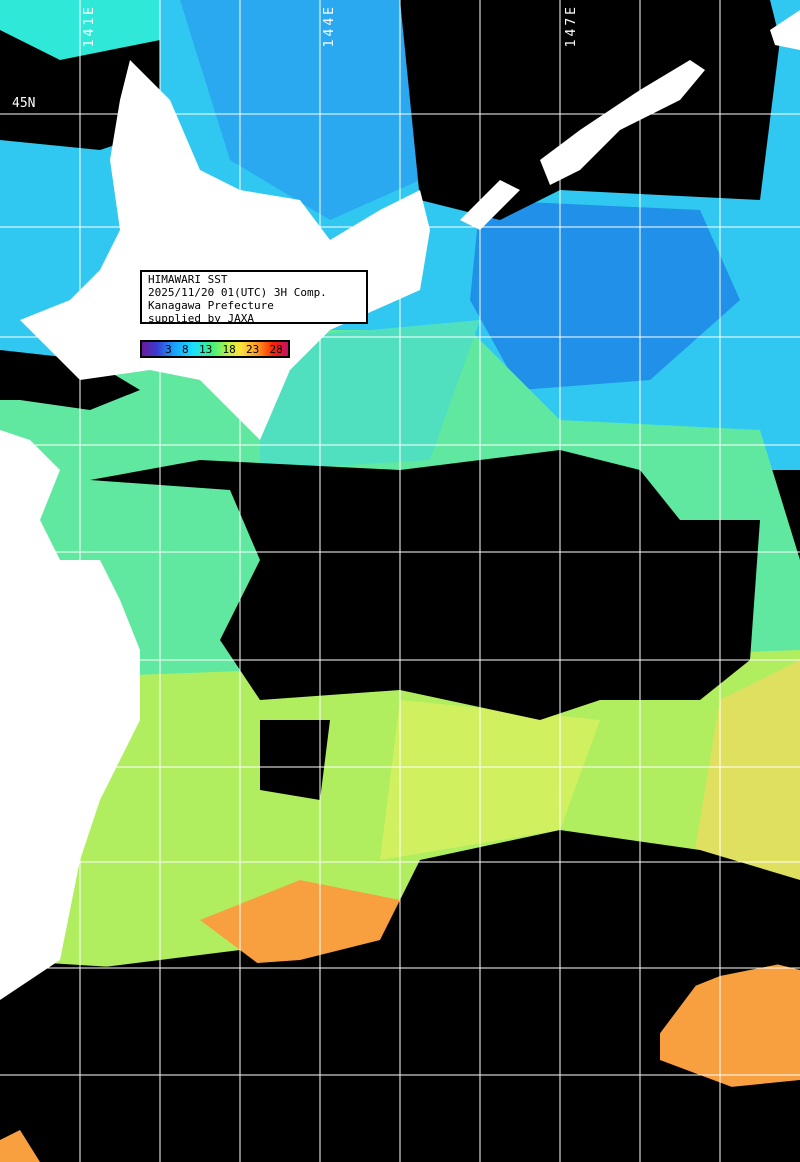 Image resolution: width=800 pixels, height=1162 pixels. I want to click on land-small, so click(20, 1146).